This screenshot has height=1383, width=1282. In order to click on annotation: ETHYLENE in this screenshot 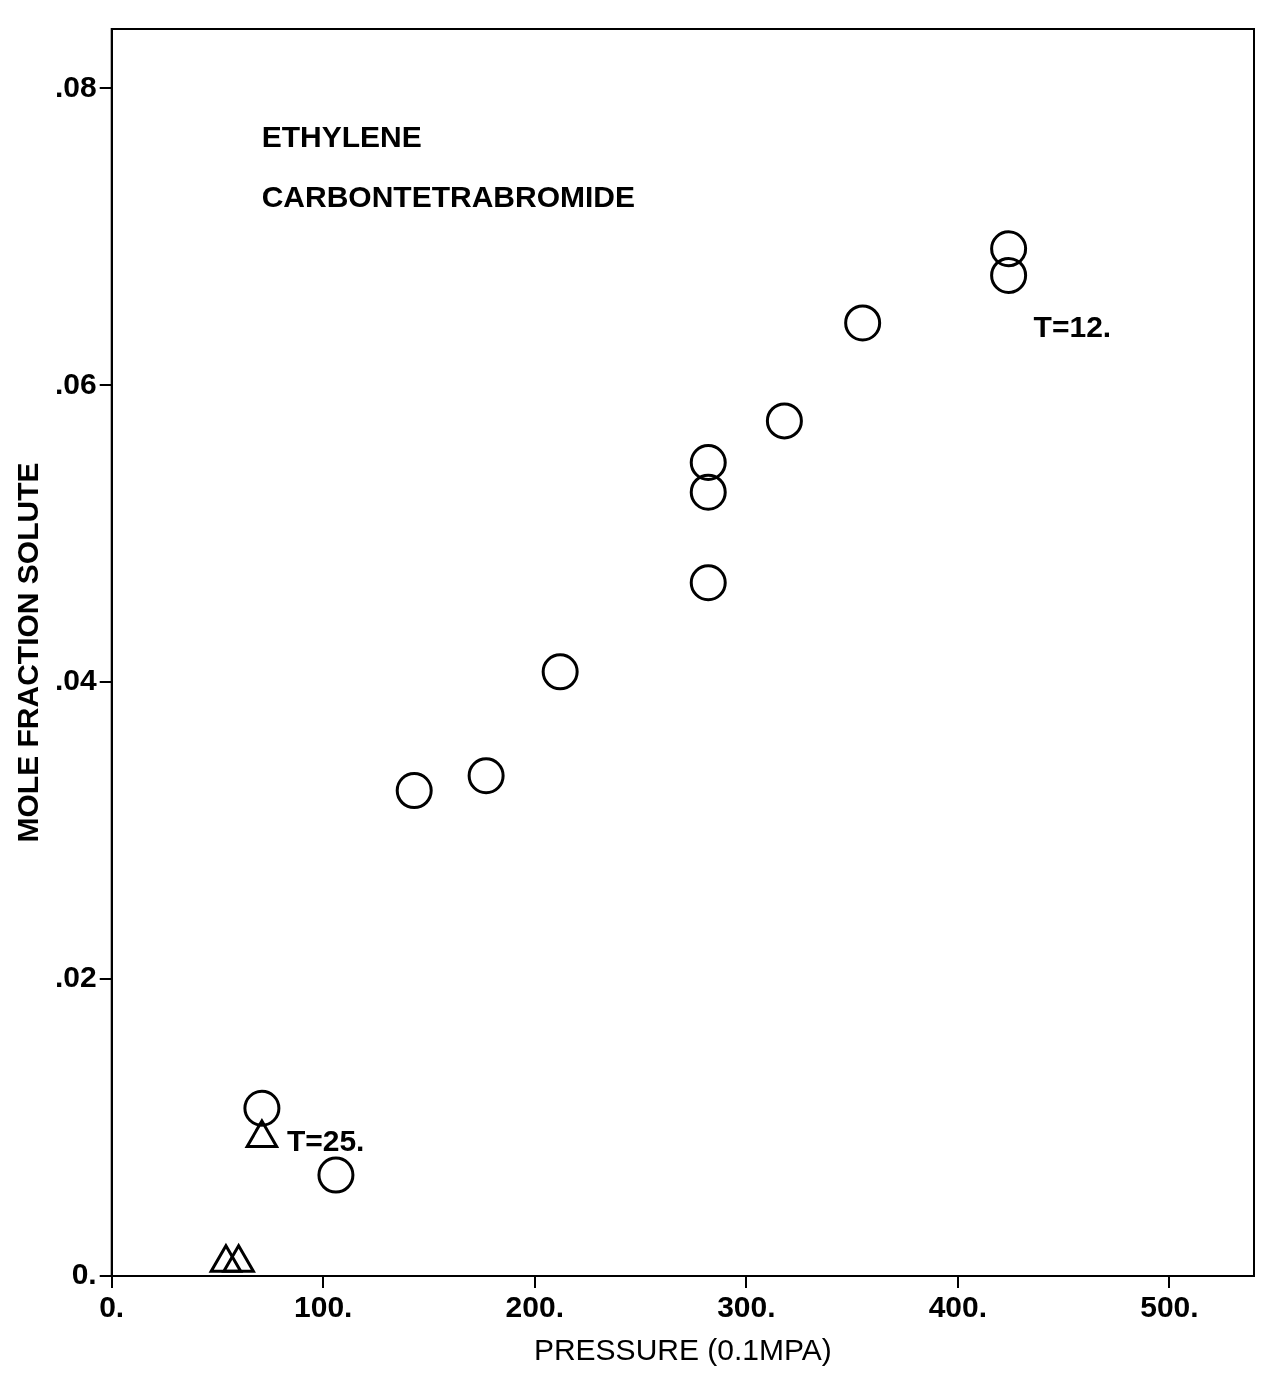, I will do `click(341, 137)`.